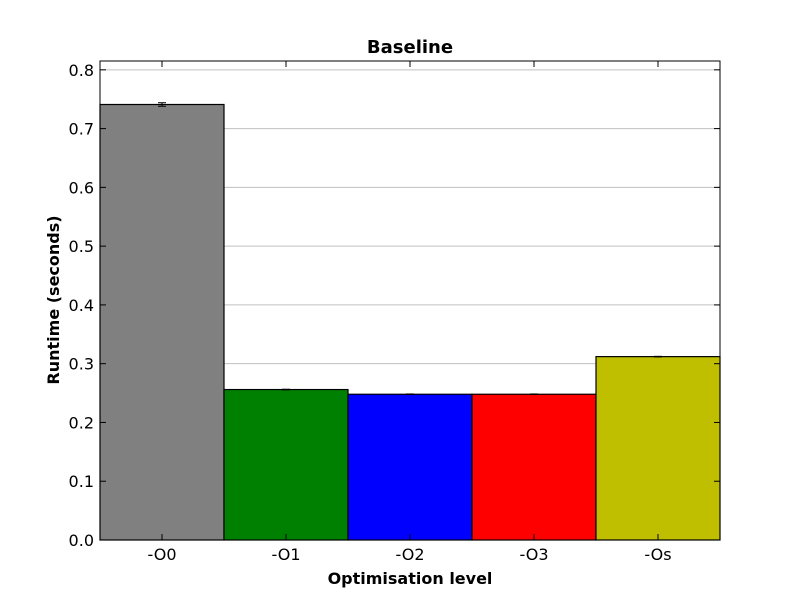 This screenshot has width=800, height=600. What do you see at coordinates (410, 554) in the screenshot?
I see `x-tick-label: -O2` at bounding box center [410, 554].